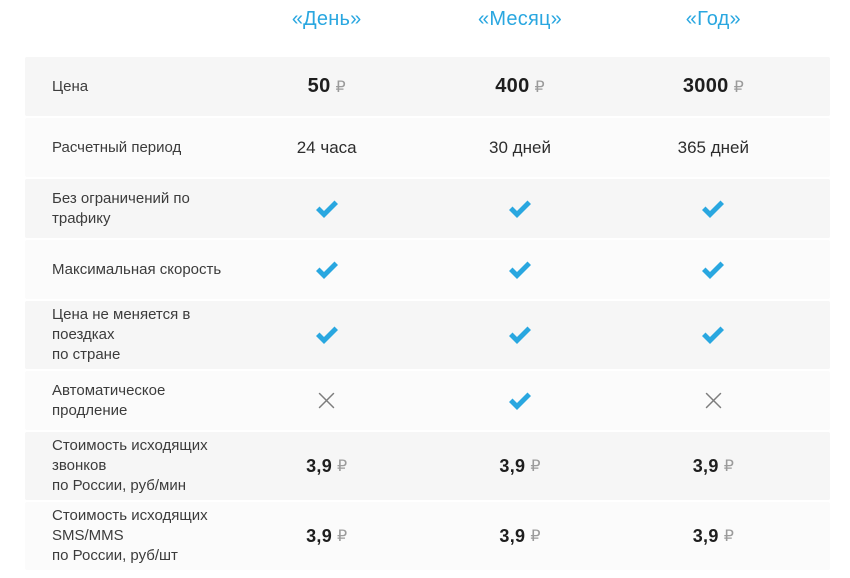 Image resolution: width=850 pixels, height=578 pixels. I want to click on row-label: Расчетный период, so click(141, 148).